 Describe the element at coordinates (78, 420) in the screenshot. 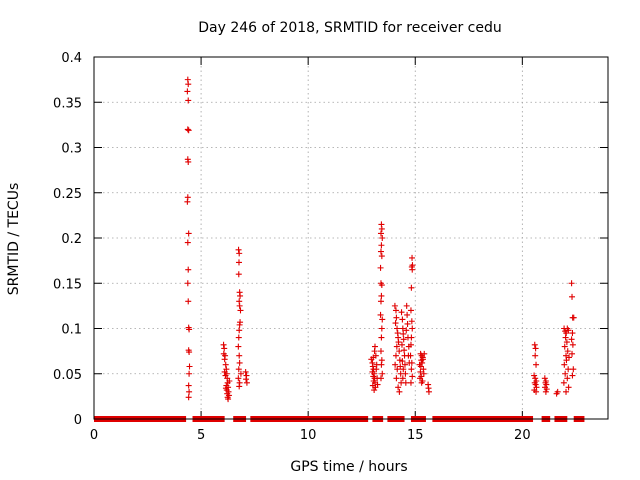

I see `y-tick-label: 0` at that location.